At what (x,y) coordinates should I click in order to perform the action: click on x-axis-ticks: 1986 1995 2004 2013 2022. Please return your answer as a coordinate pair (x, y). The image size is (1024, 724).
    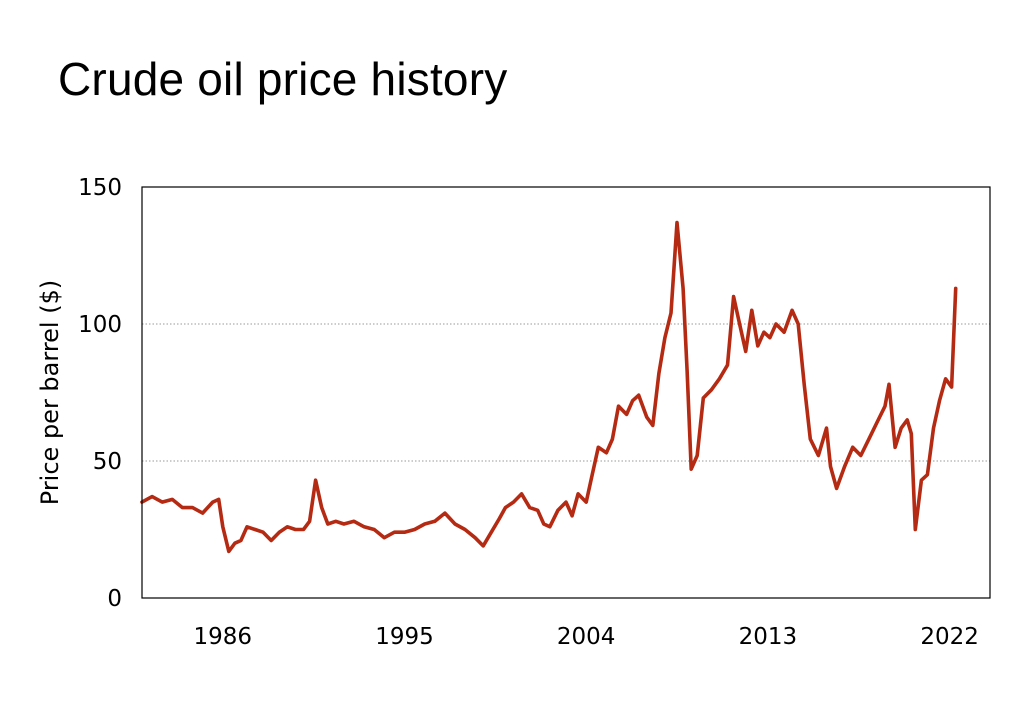
    Looking at the image, I should click on (585, 637).